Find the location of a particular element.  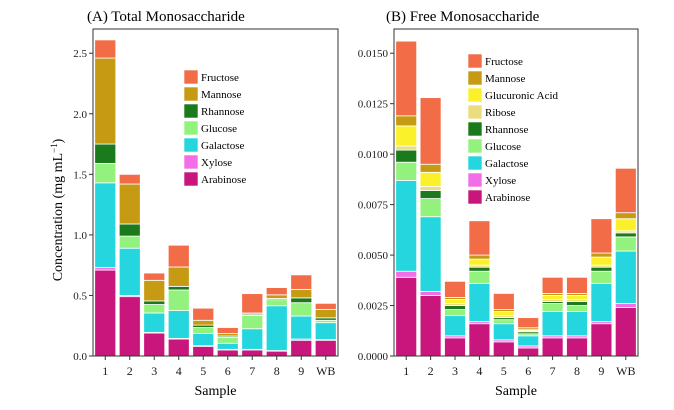

x-tick-label: 8 is located at coordinates (277, 371).